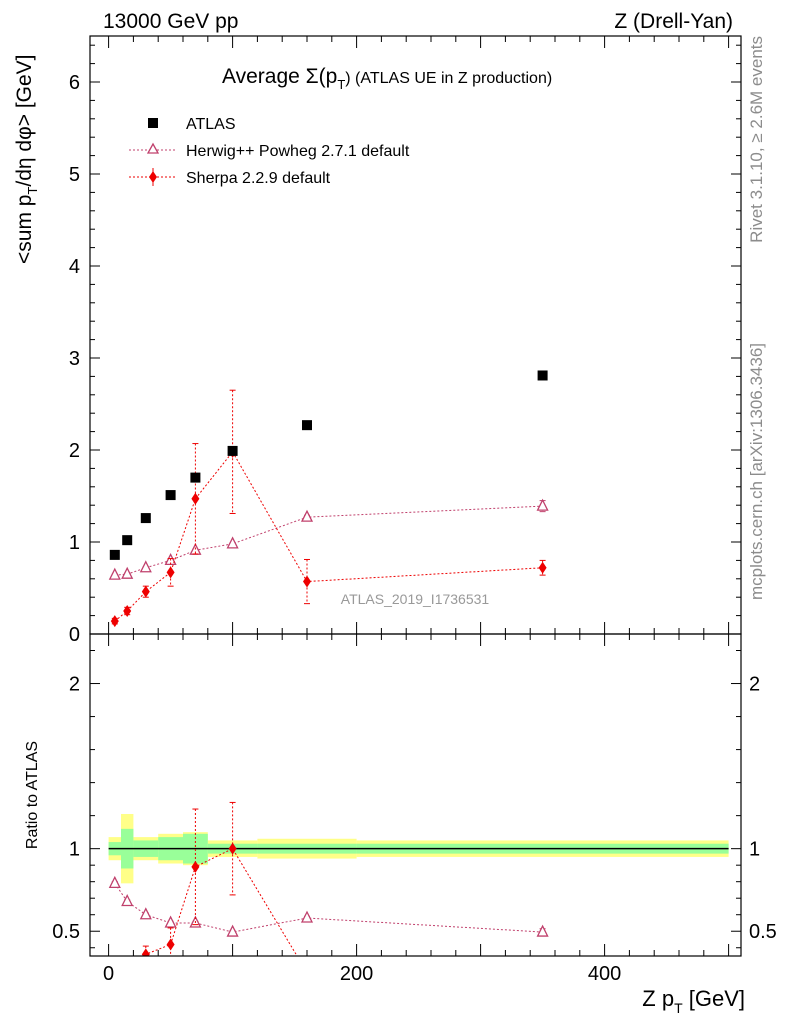  Describe the element at coordinates (74, 83) in the screenshot. I see `main-ytick-label: 6` at that location.